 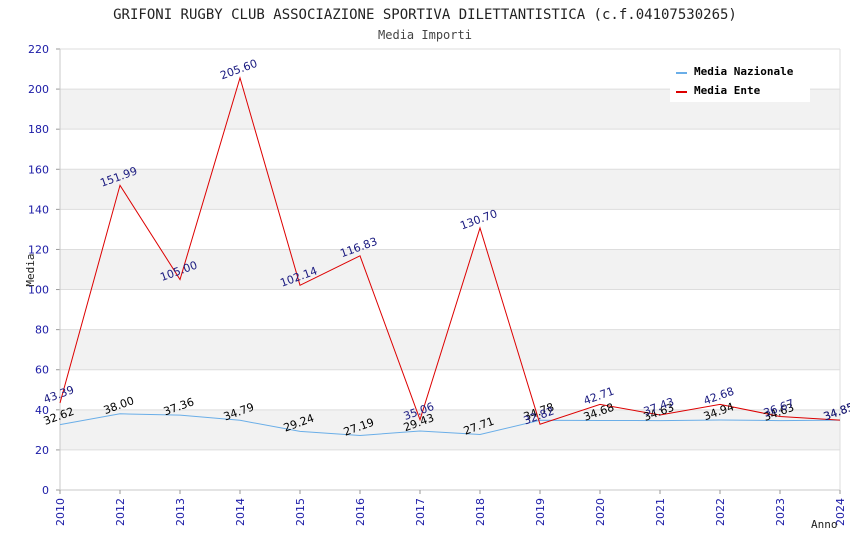 I want to click on x-tick-label: 2012, so click(x=120, y=512).